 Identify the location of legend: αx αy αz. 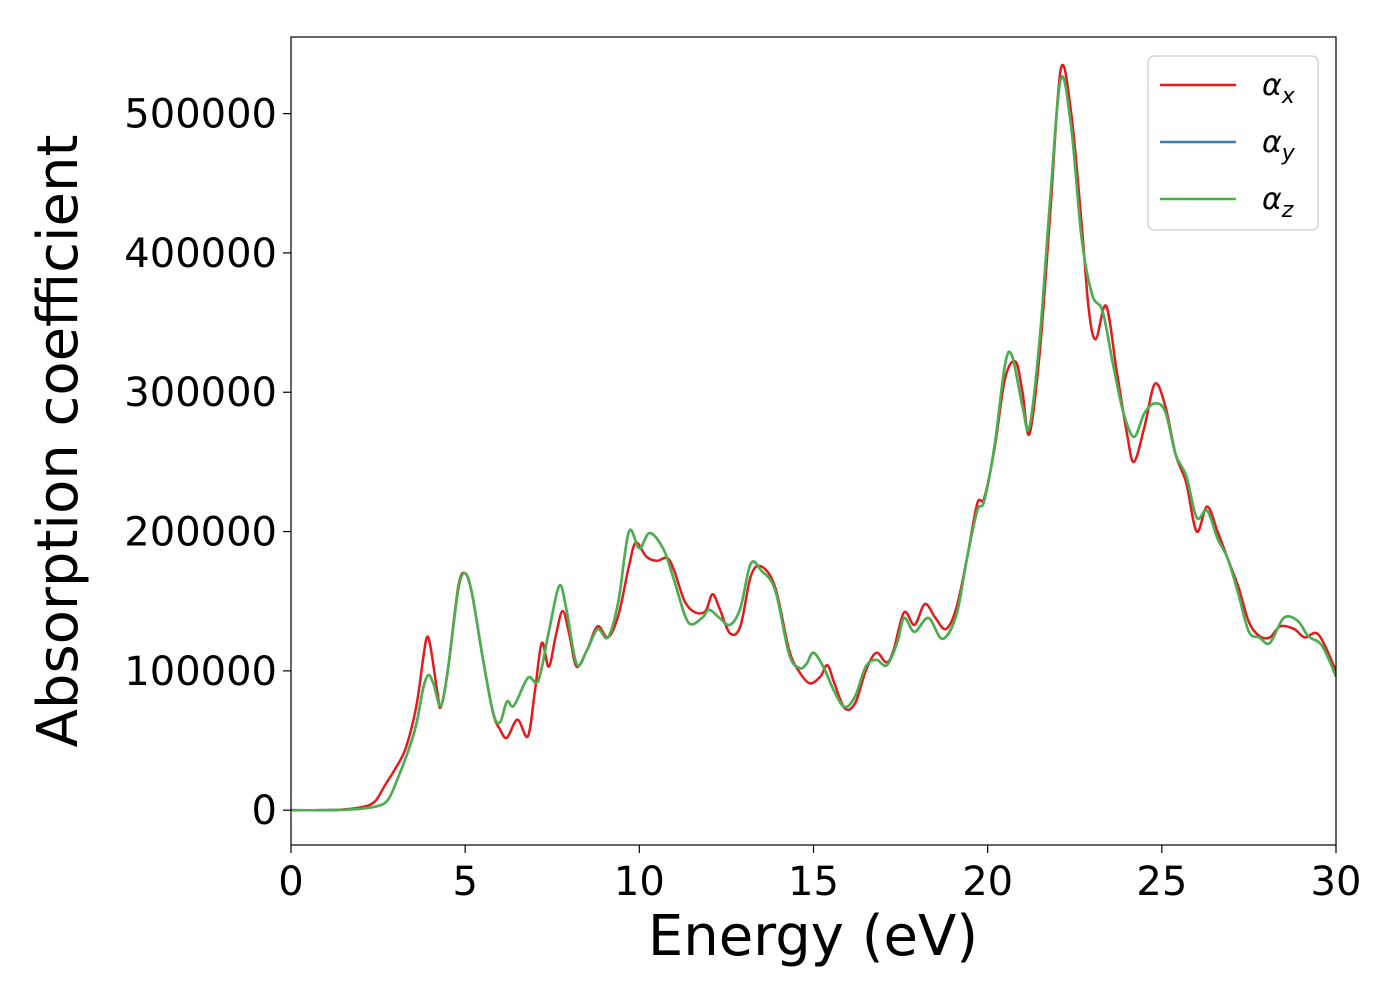
(1233, 143).